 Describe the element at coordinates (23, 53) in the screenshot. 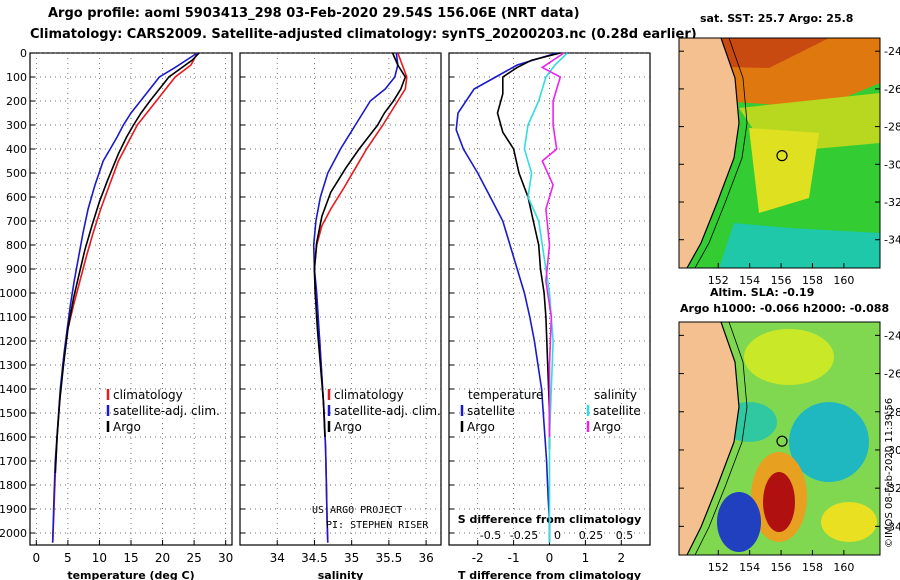

I see `y-tick-label: 0` at that location.